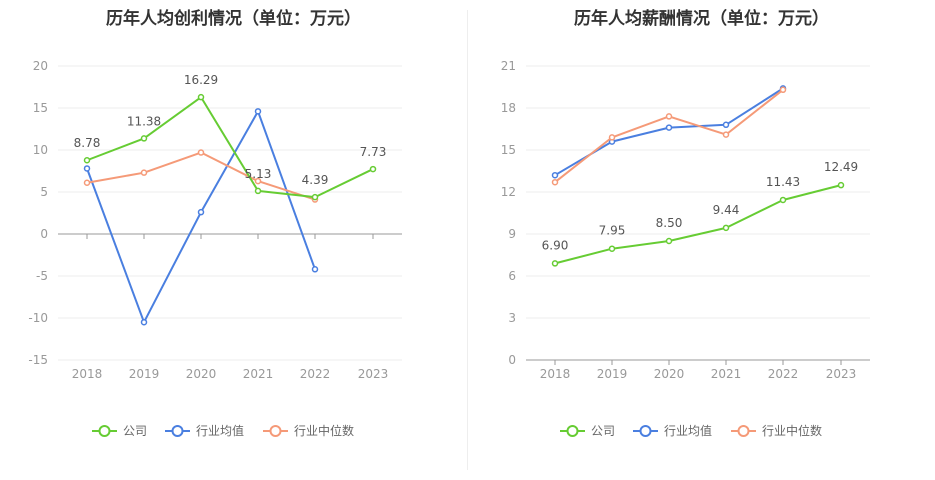 This screenshot has height=480, width=935. What do you see at coordinates (258, 174) in the screenshot?
I see `data-label: 5.13` at bounding box center [258, 174].